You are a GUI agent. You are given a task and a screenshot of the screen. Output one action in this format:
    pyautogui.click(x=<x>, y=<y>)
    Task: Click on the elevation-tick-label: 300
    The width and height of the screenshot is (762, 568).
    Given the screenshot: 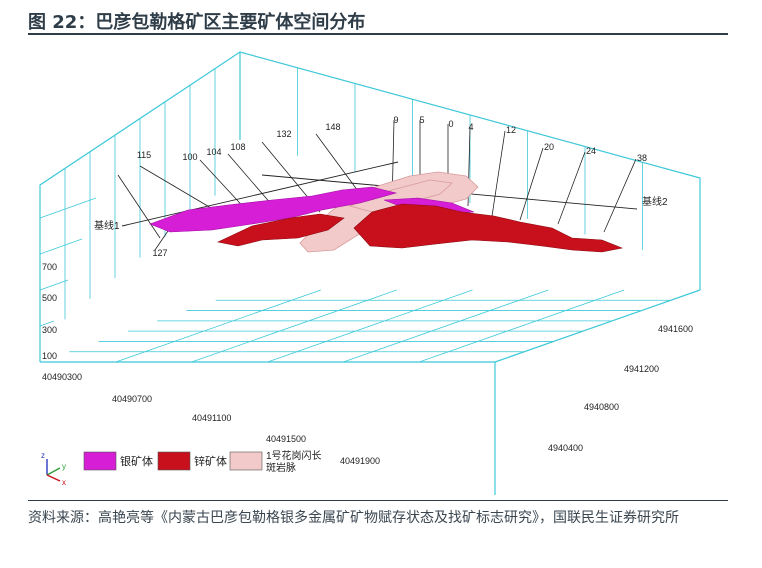 What is the action you would take?
    pyautogui.click(x=49, y=330)
    